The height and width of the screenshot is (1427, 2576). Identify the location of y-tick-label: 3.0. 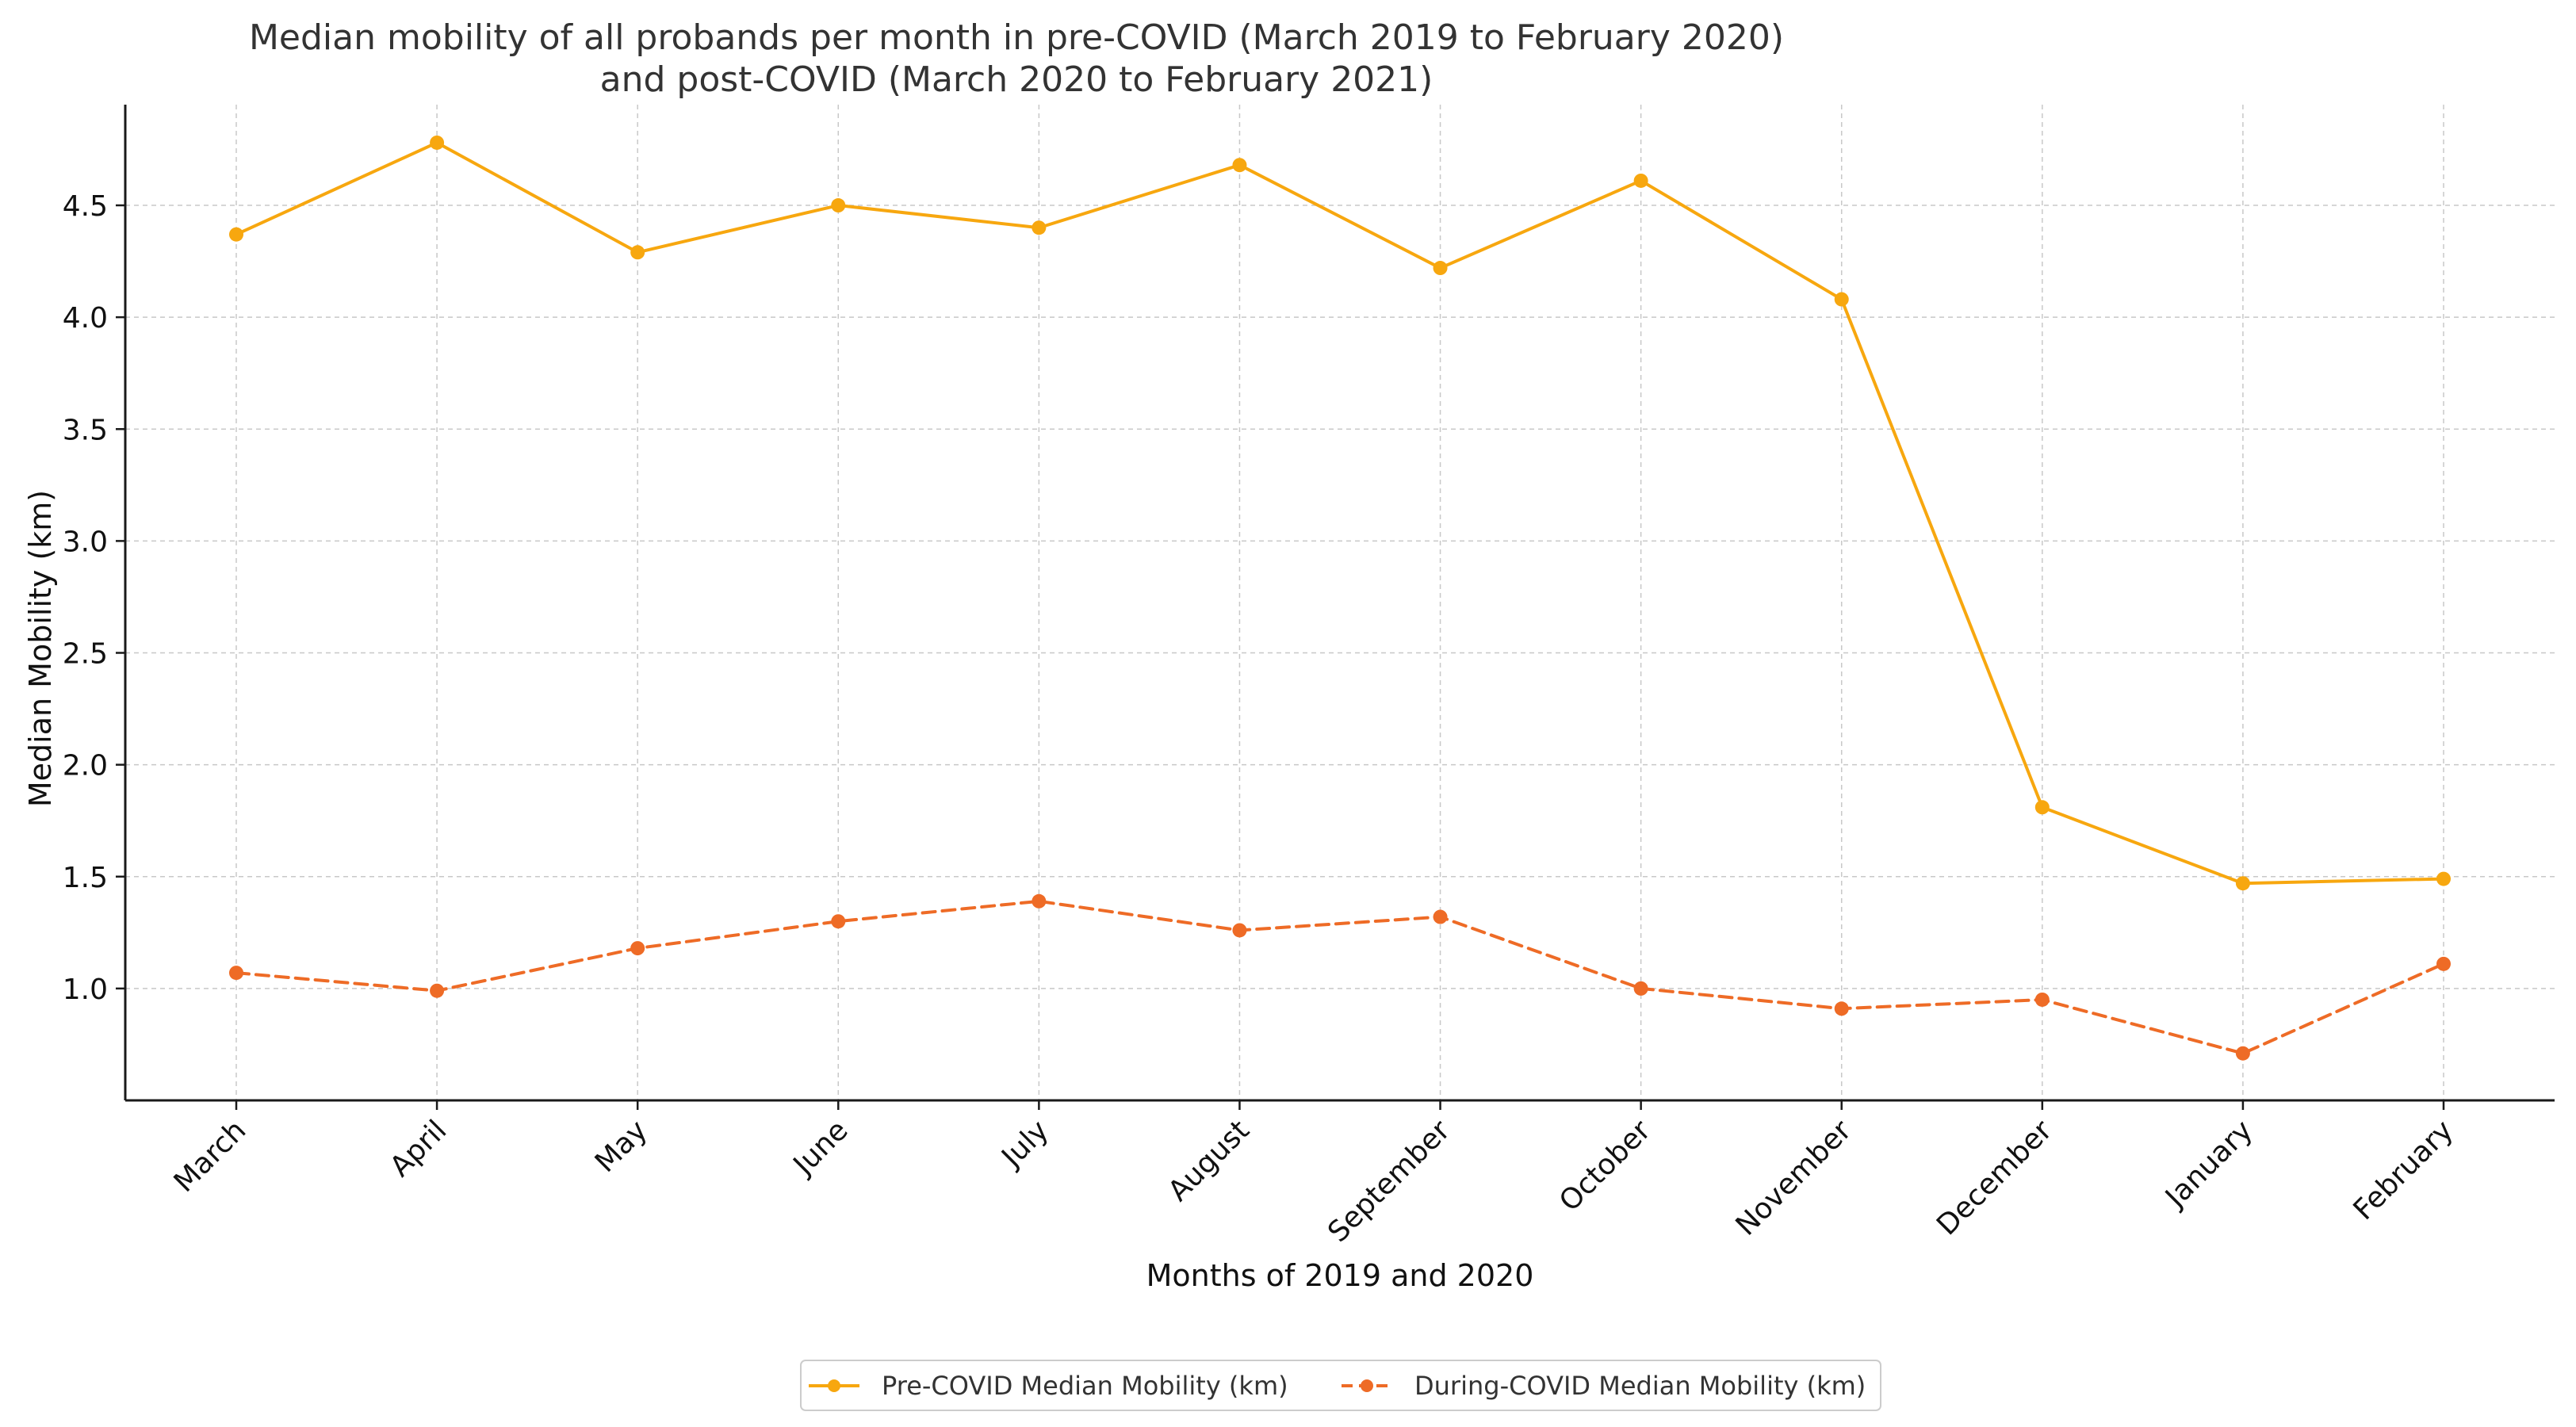
(85, 542).